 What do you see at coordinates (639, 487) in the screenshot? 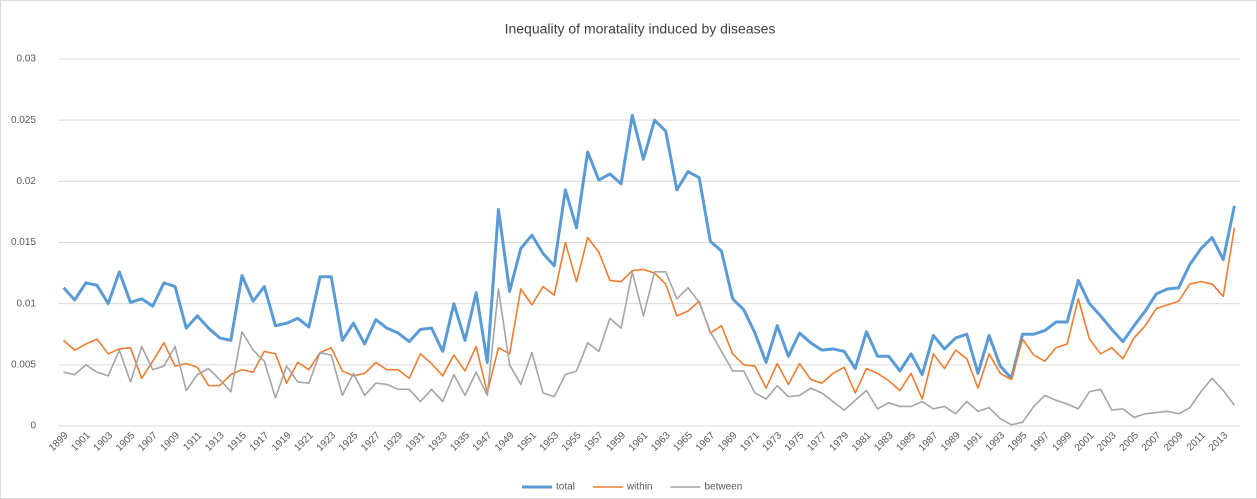
I see `legend-label: within` at bounding box center [639, 487].